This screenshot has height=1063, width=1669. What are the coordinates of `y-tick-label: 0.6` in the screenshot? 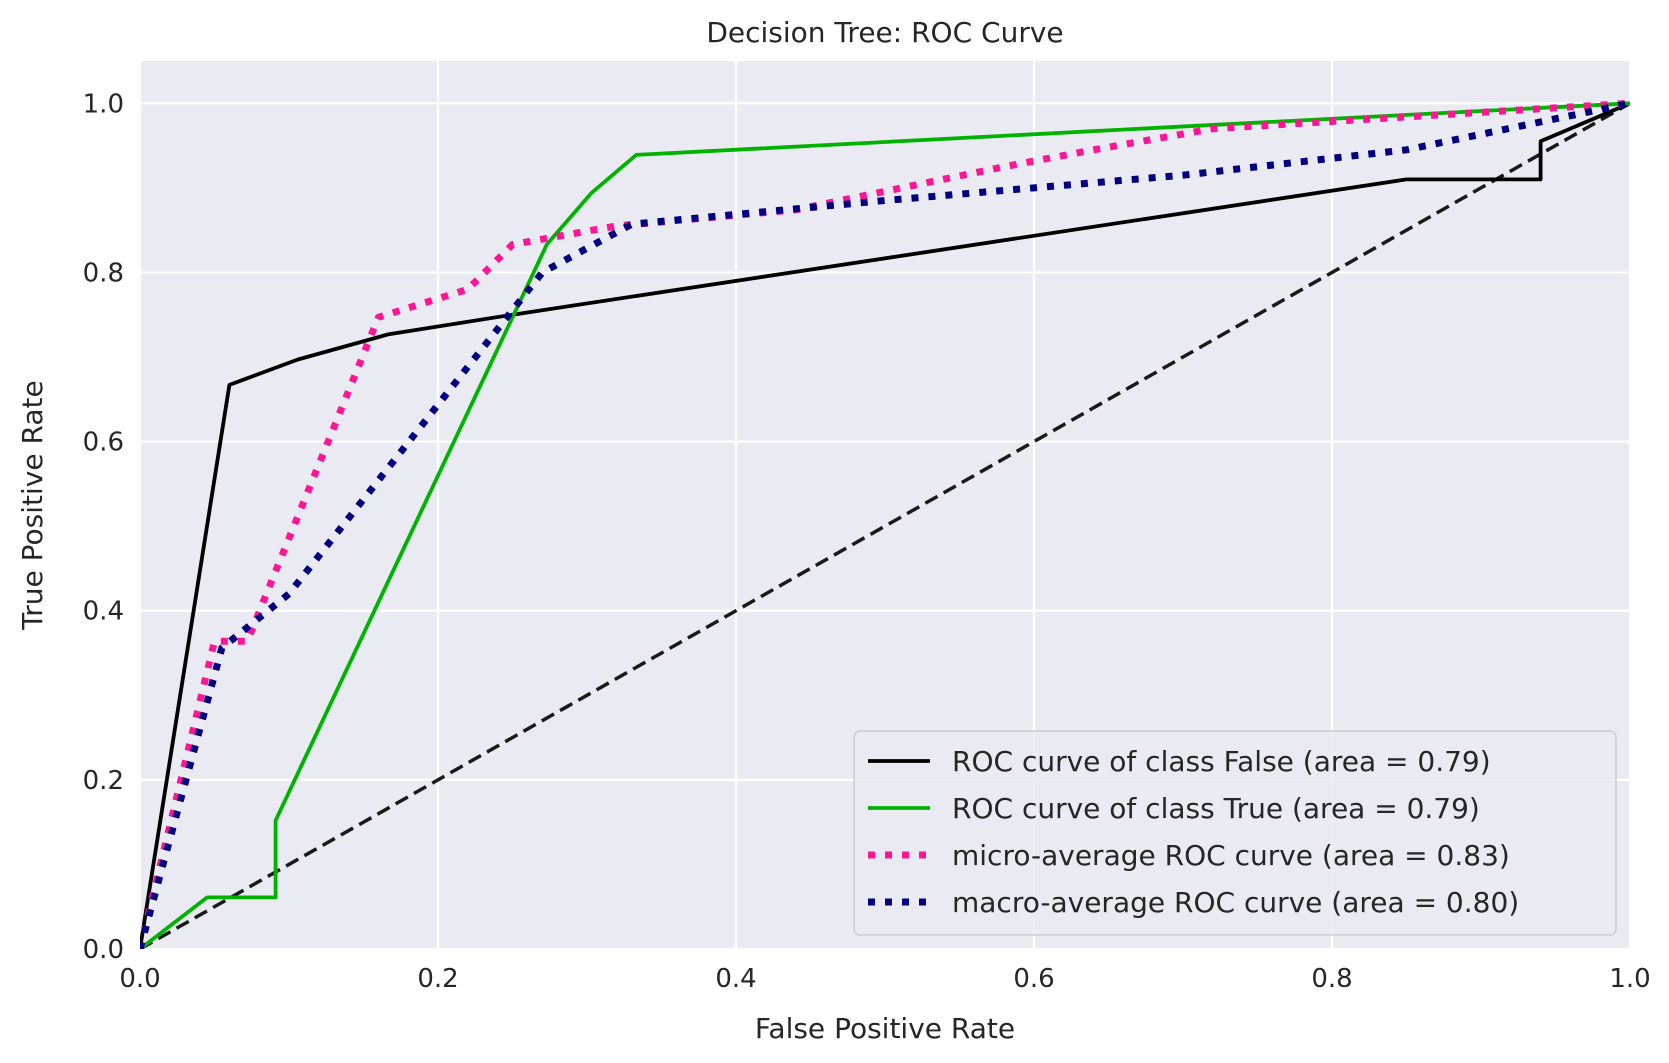 It's located at (103, 443).